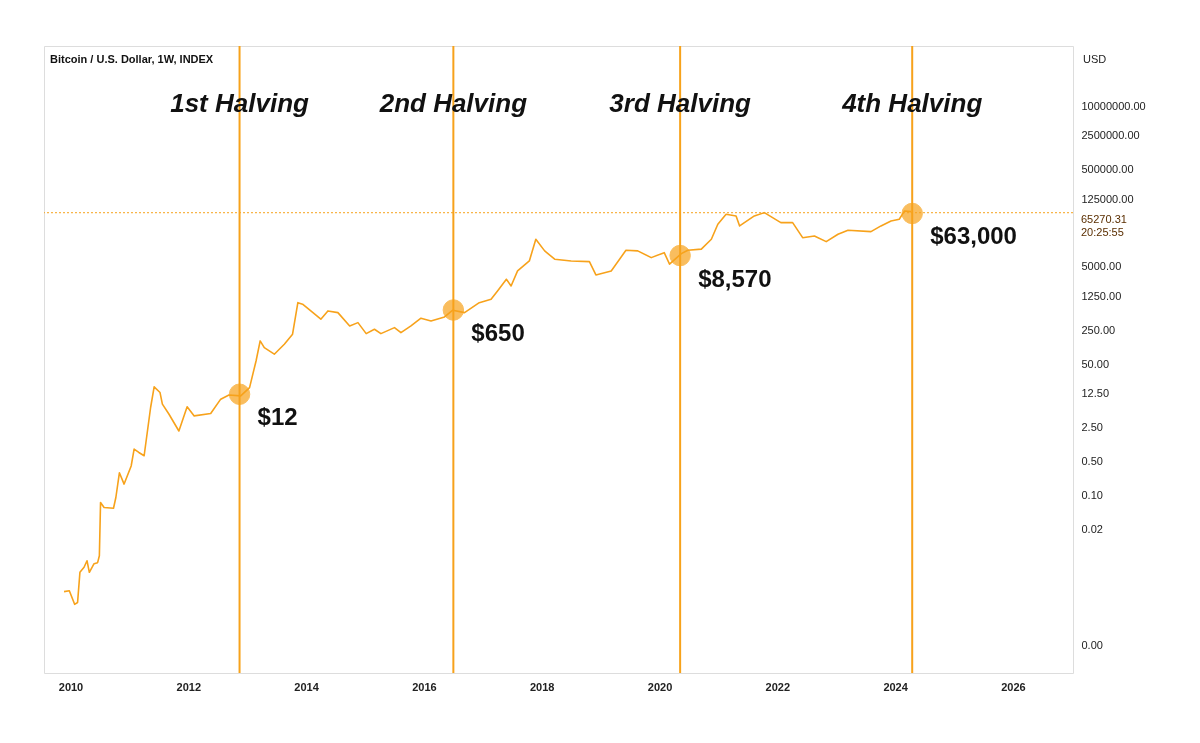  Describe the element at coordinates (1013, 686) in the screenshot. I see `x-tick-label: 2026` at that location.